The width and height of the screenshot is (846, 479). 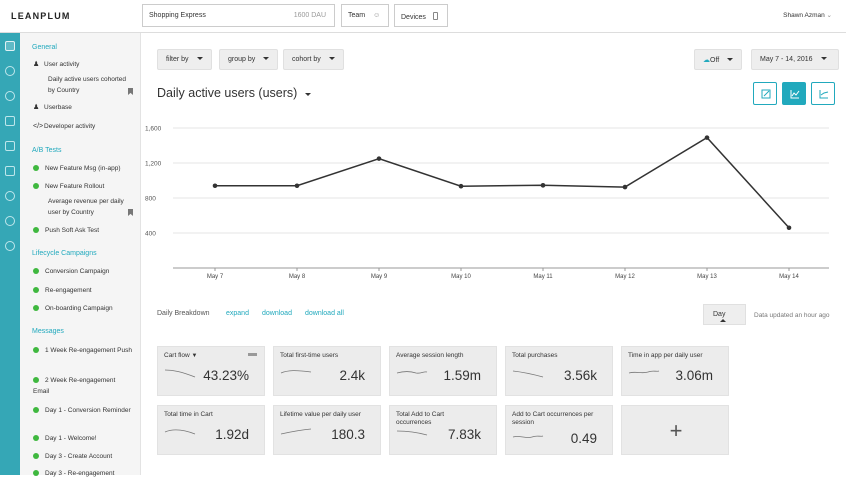 I want to click on granularity-select: Day, so click(x=724, y=314).